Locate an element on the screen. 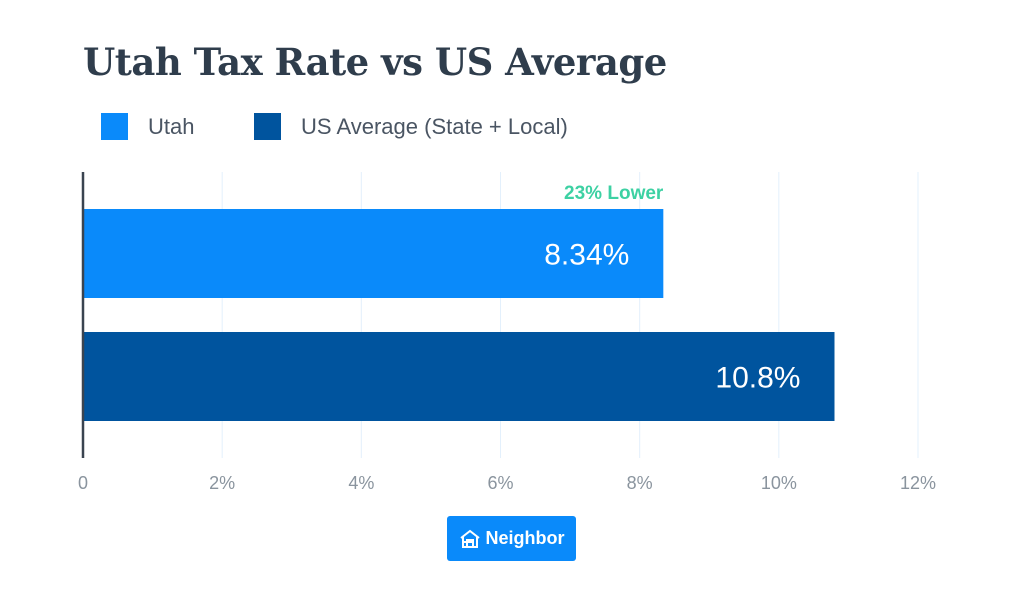 The image size is (1024, 593). chart-title: Utah Tax Rate vs US Average is located at coordinates (375, 62).